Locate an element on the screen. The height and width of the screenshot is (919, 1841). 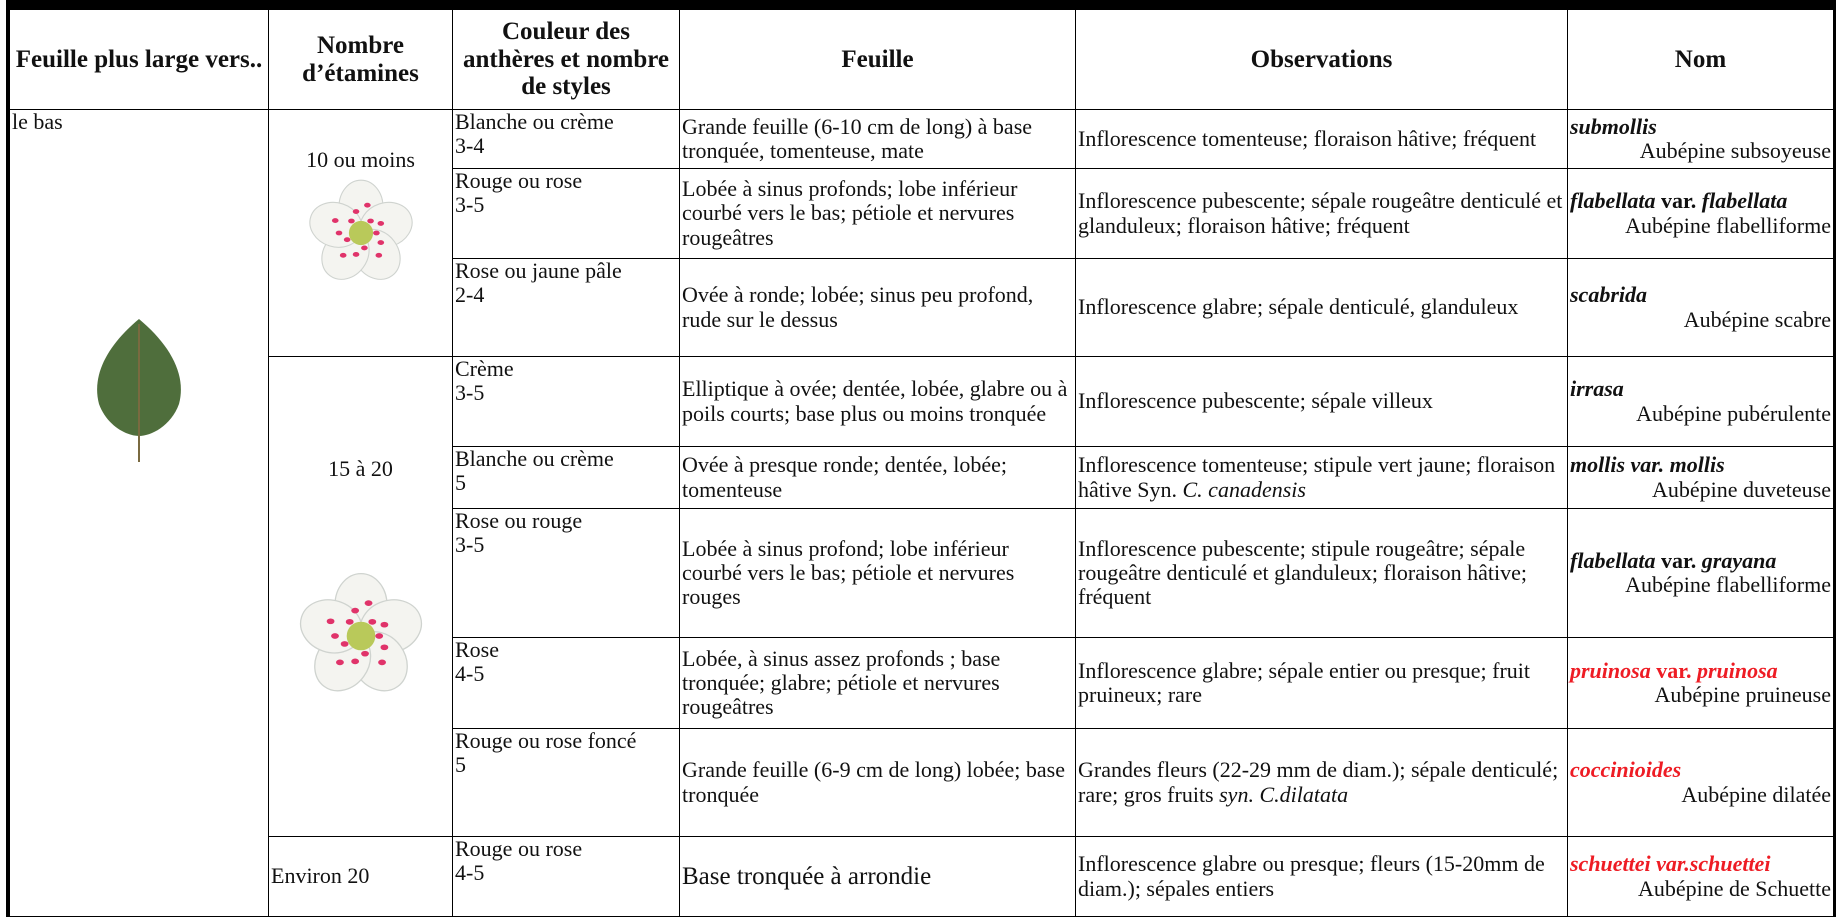
latin-name: flabellata var. grayana is located at coordinates (1700, 560).